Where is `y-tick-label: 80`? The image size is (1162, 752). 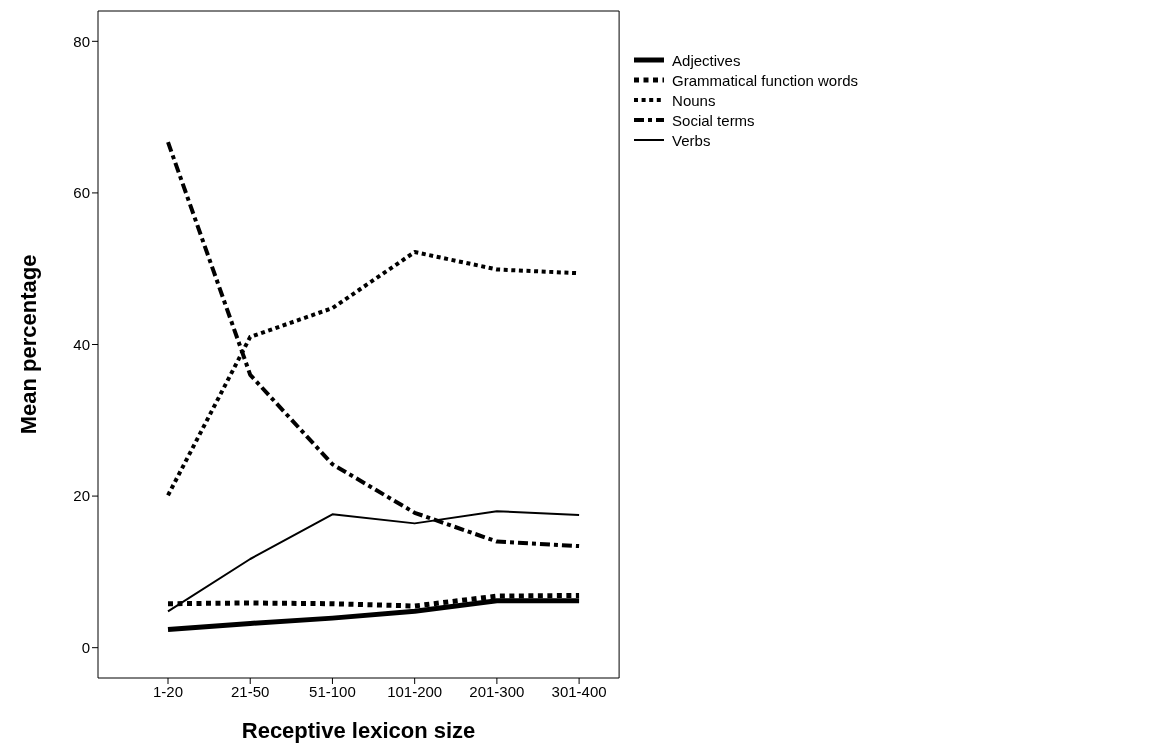
y-tick-label: 80 is located at coordinates (81, 41).